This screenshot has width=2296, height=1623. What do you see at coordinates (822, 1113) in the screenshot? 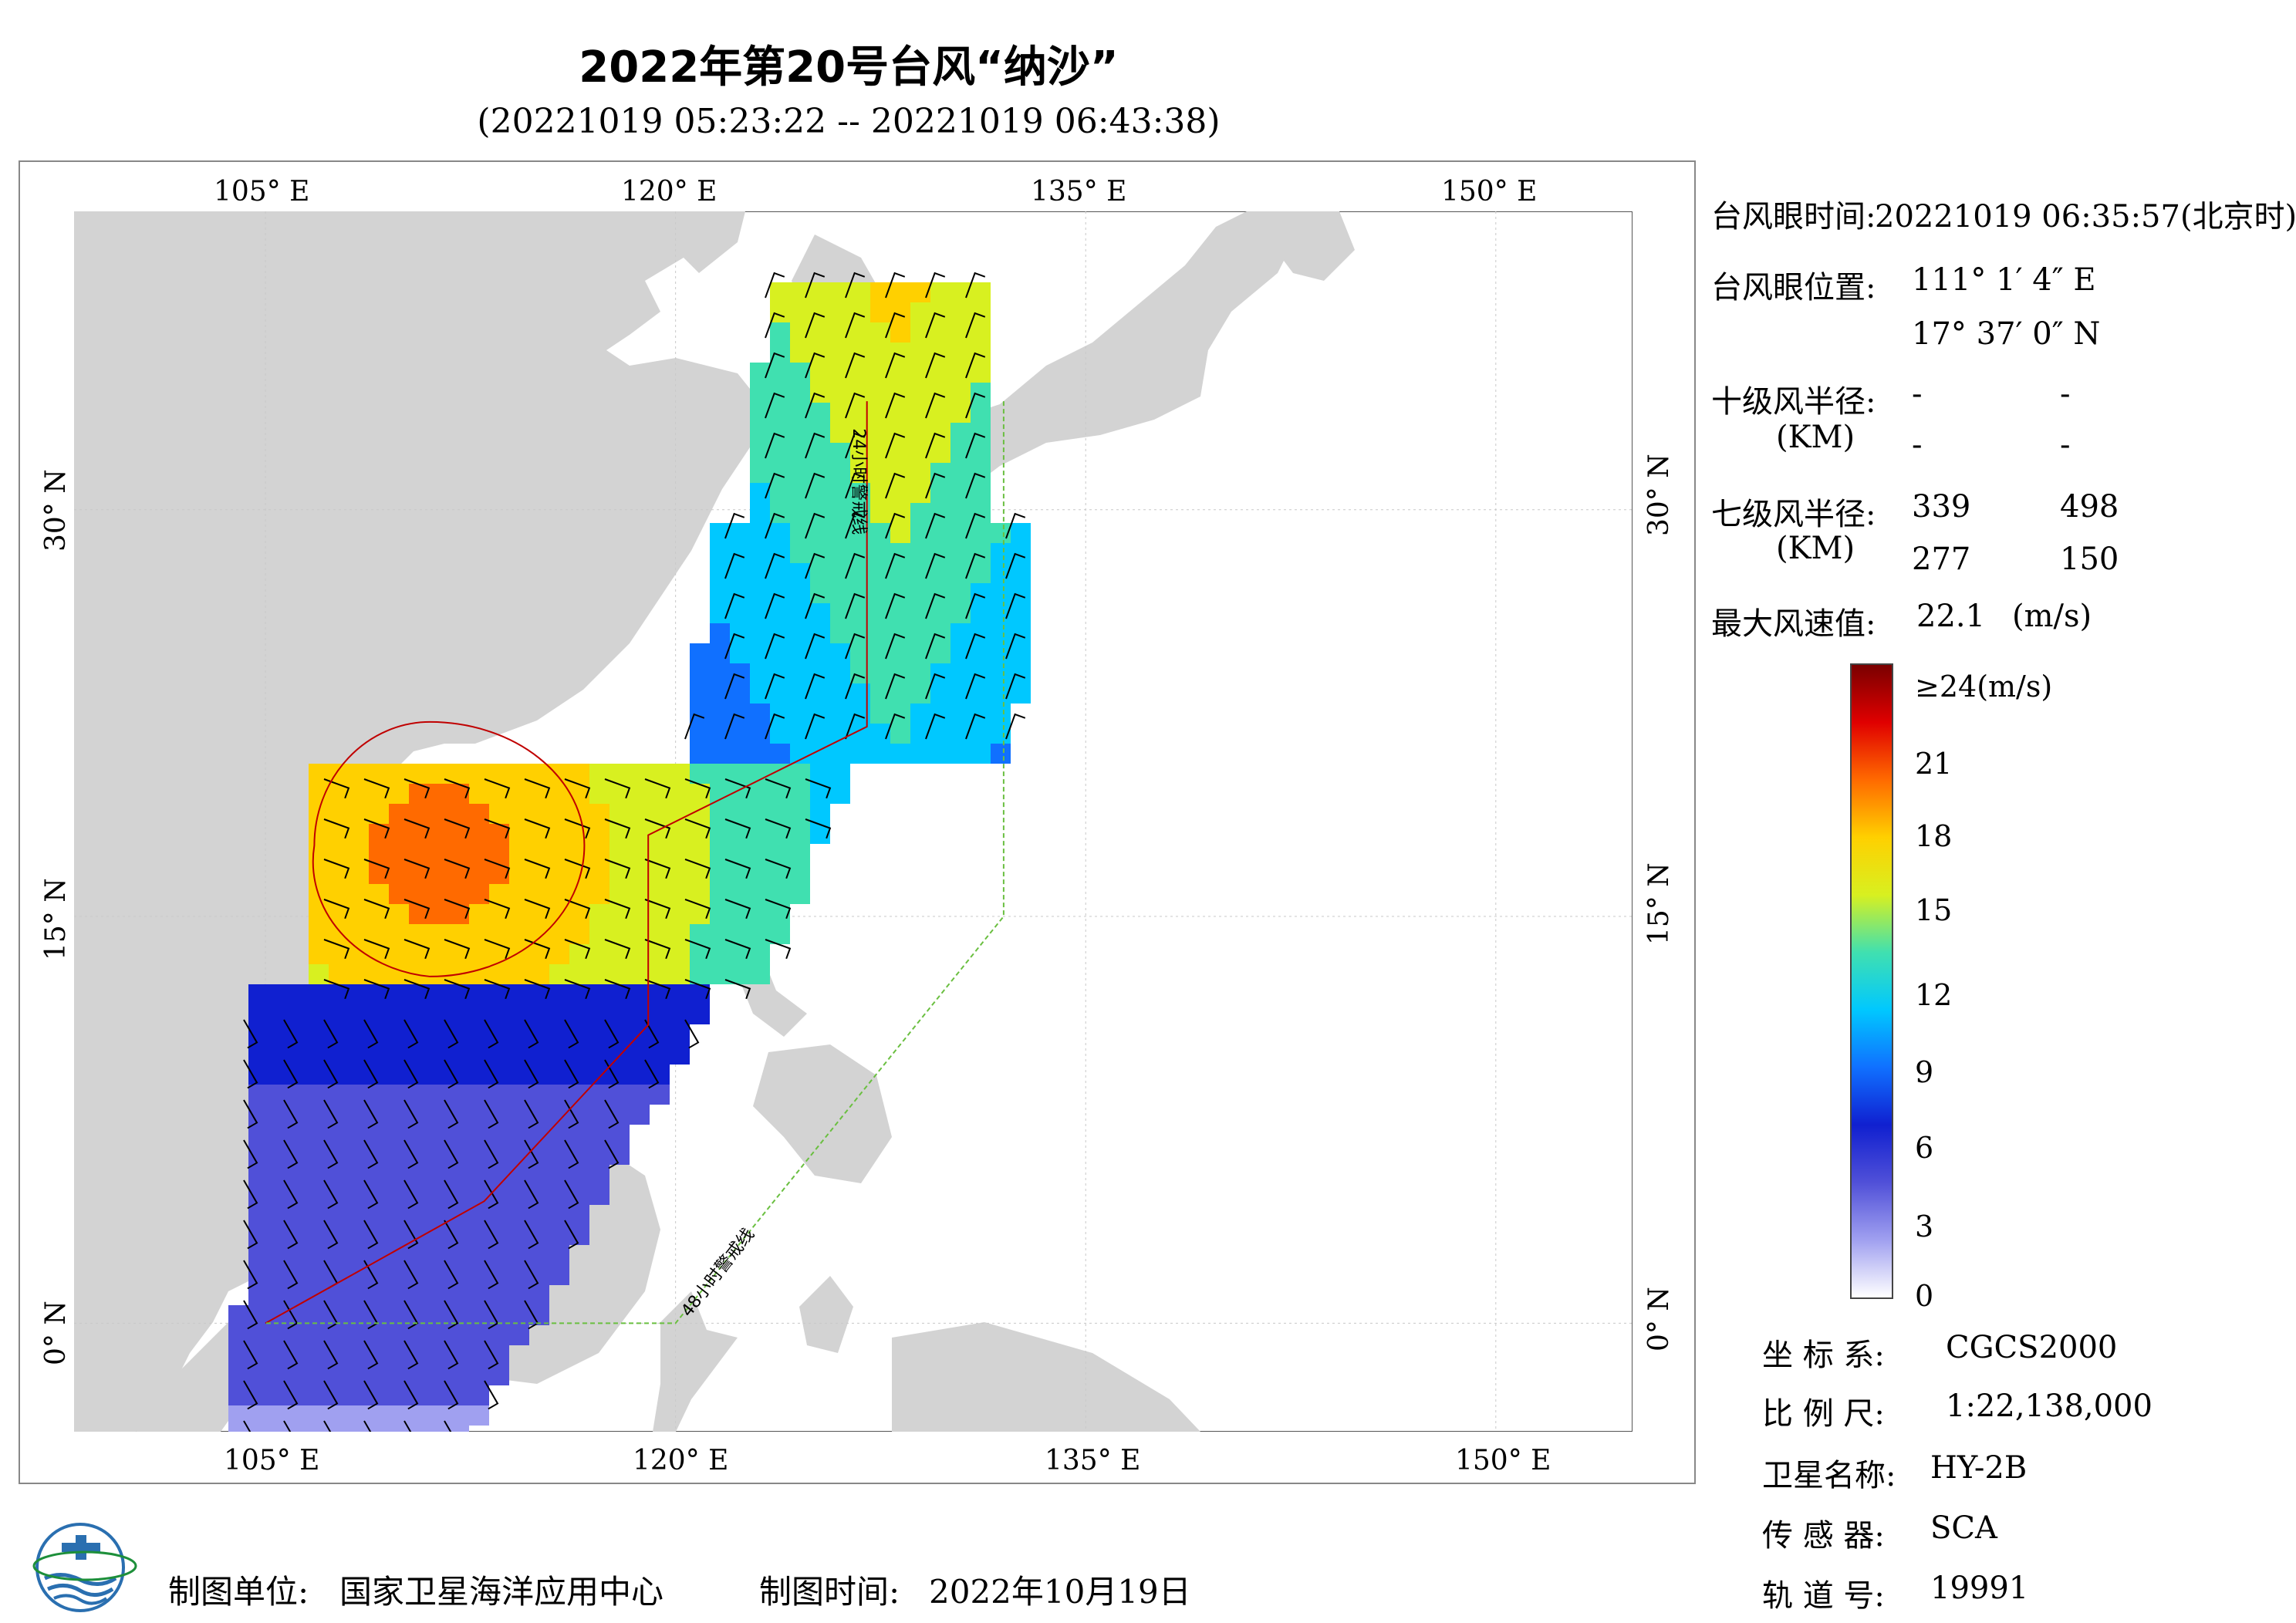
I see `land-philippines-south` at bounding box center [822, 1113].